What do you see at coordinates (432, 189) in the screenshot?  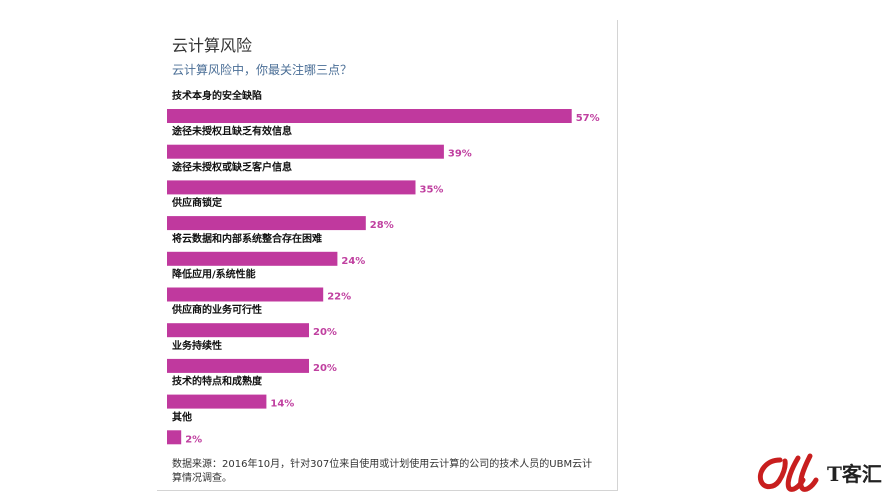 I see `value-label: 35%` at bounding box center [432, 189].